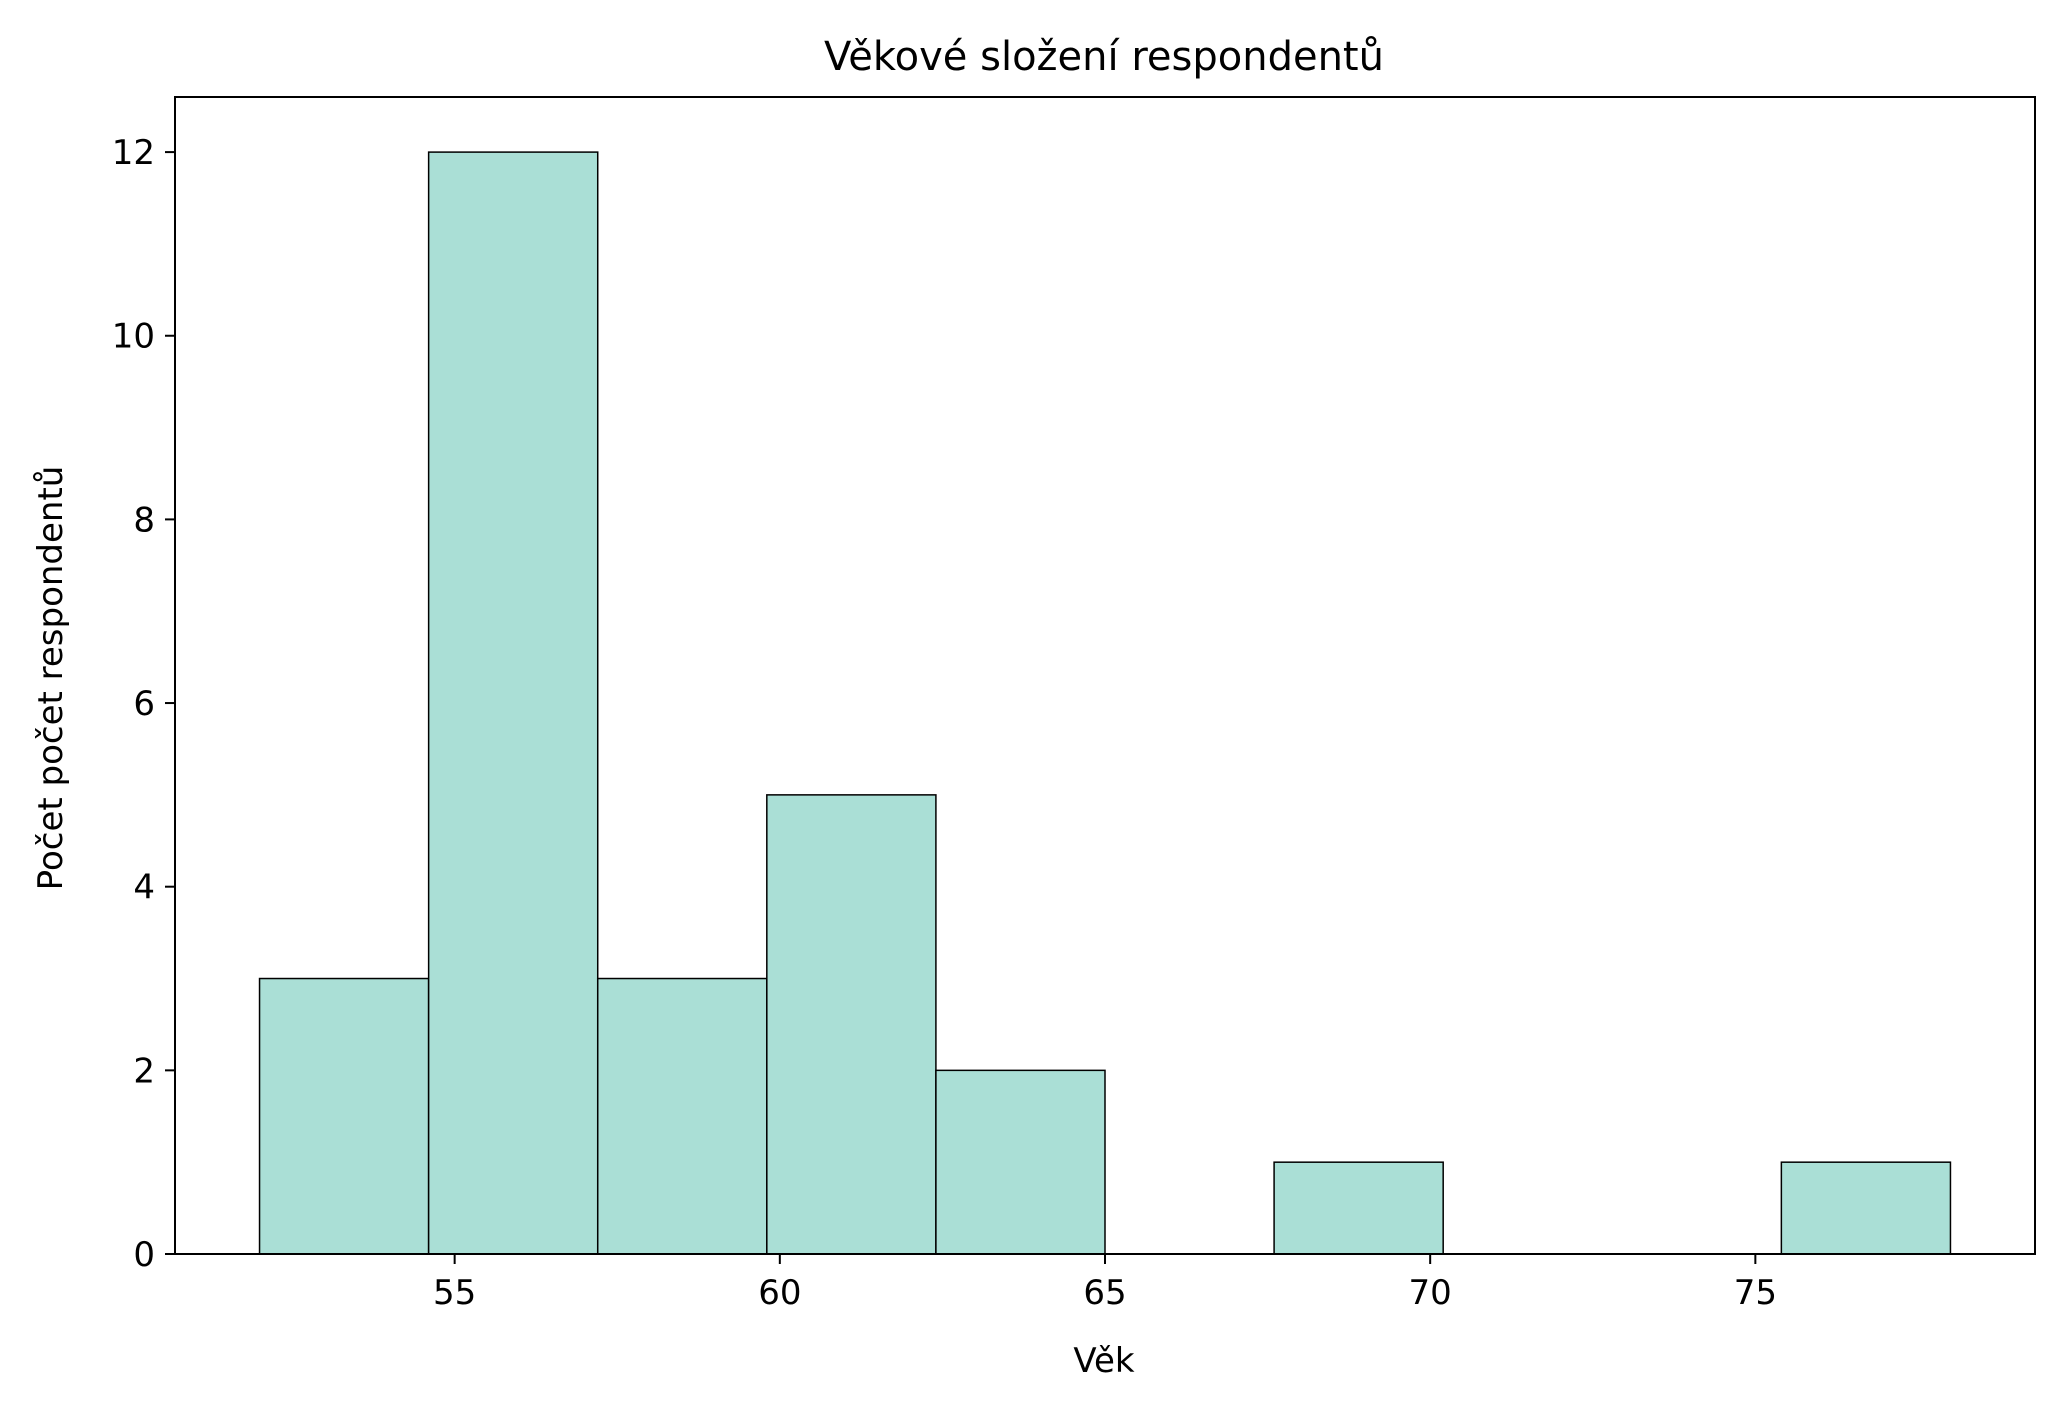  What do you see at coordinates (144, 1255) in the screenshot?
I see `y-tick-label-0: 0` at bounding box center [144, 1255].